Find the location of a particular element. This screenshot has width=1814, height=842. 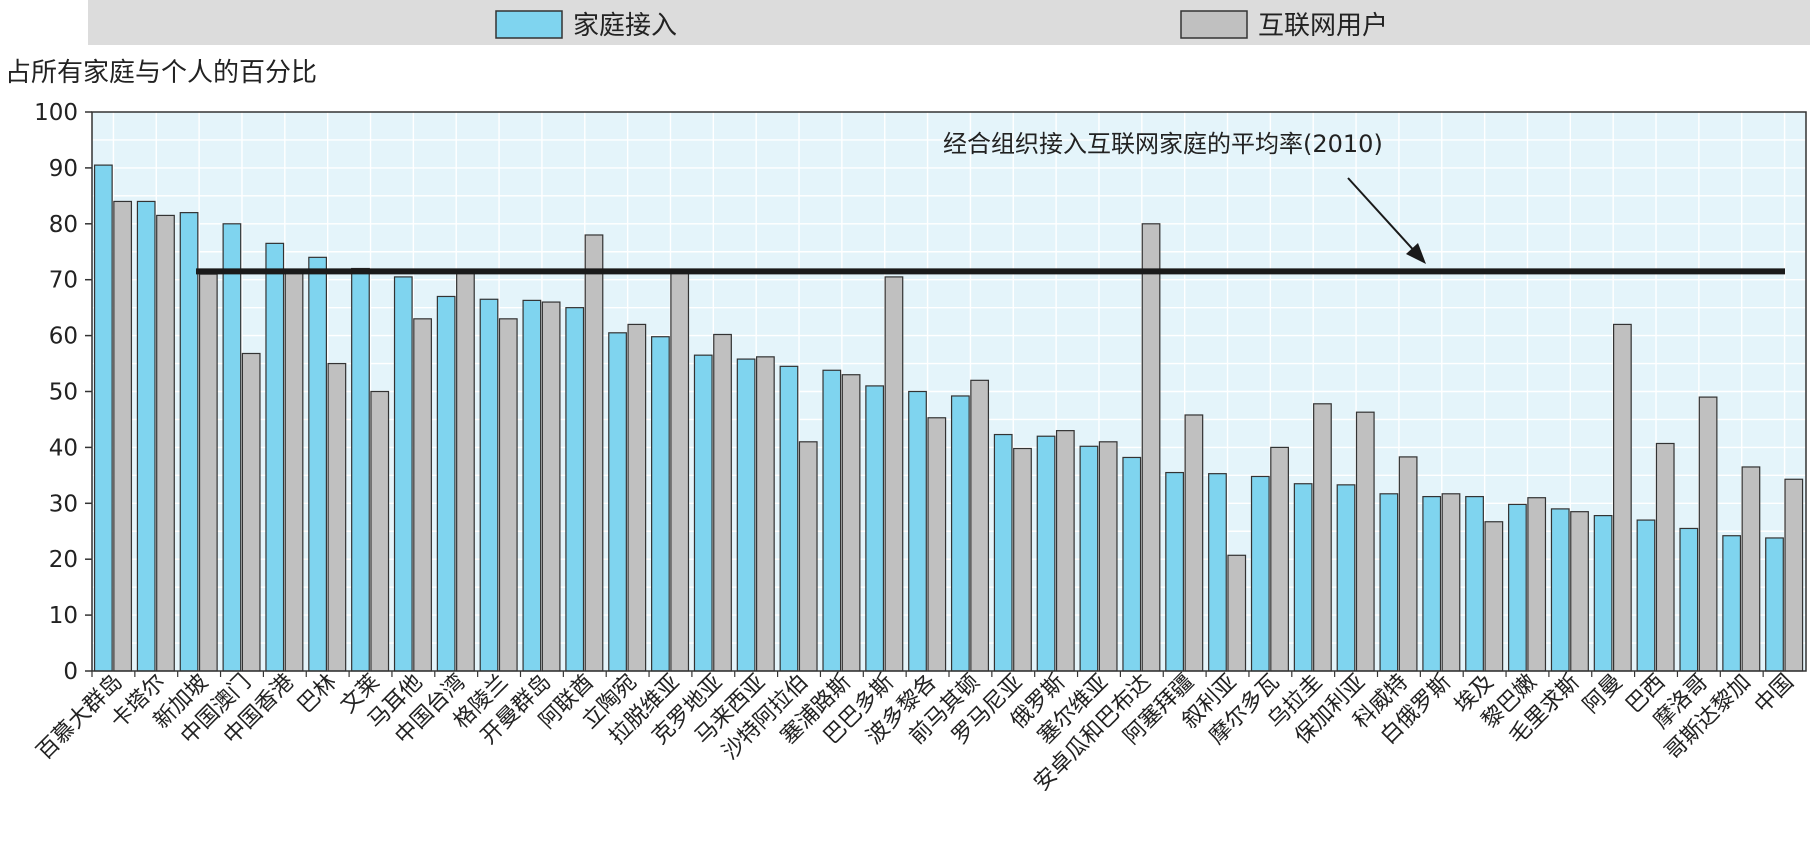

x-category-label: 巴林 is located at coordinates (317, 694).